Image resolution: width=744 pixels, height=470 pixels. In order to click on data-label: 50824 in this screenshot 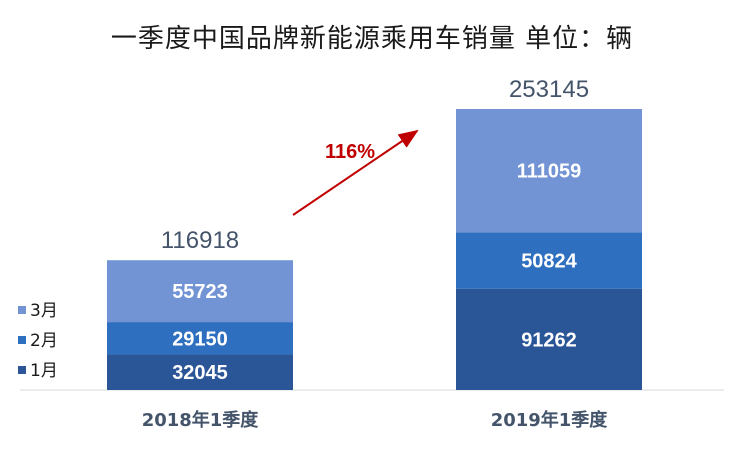, I will do `click(549, 261)`.